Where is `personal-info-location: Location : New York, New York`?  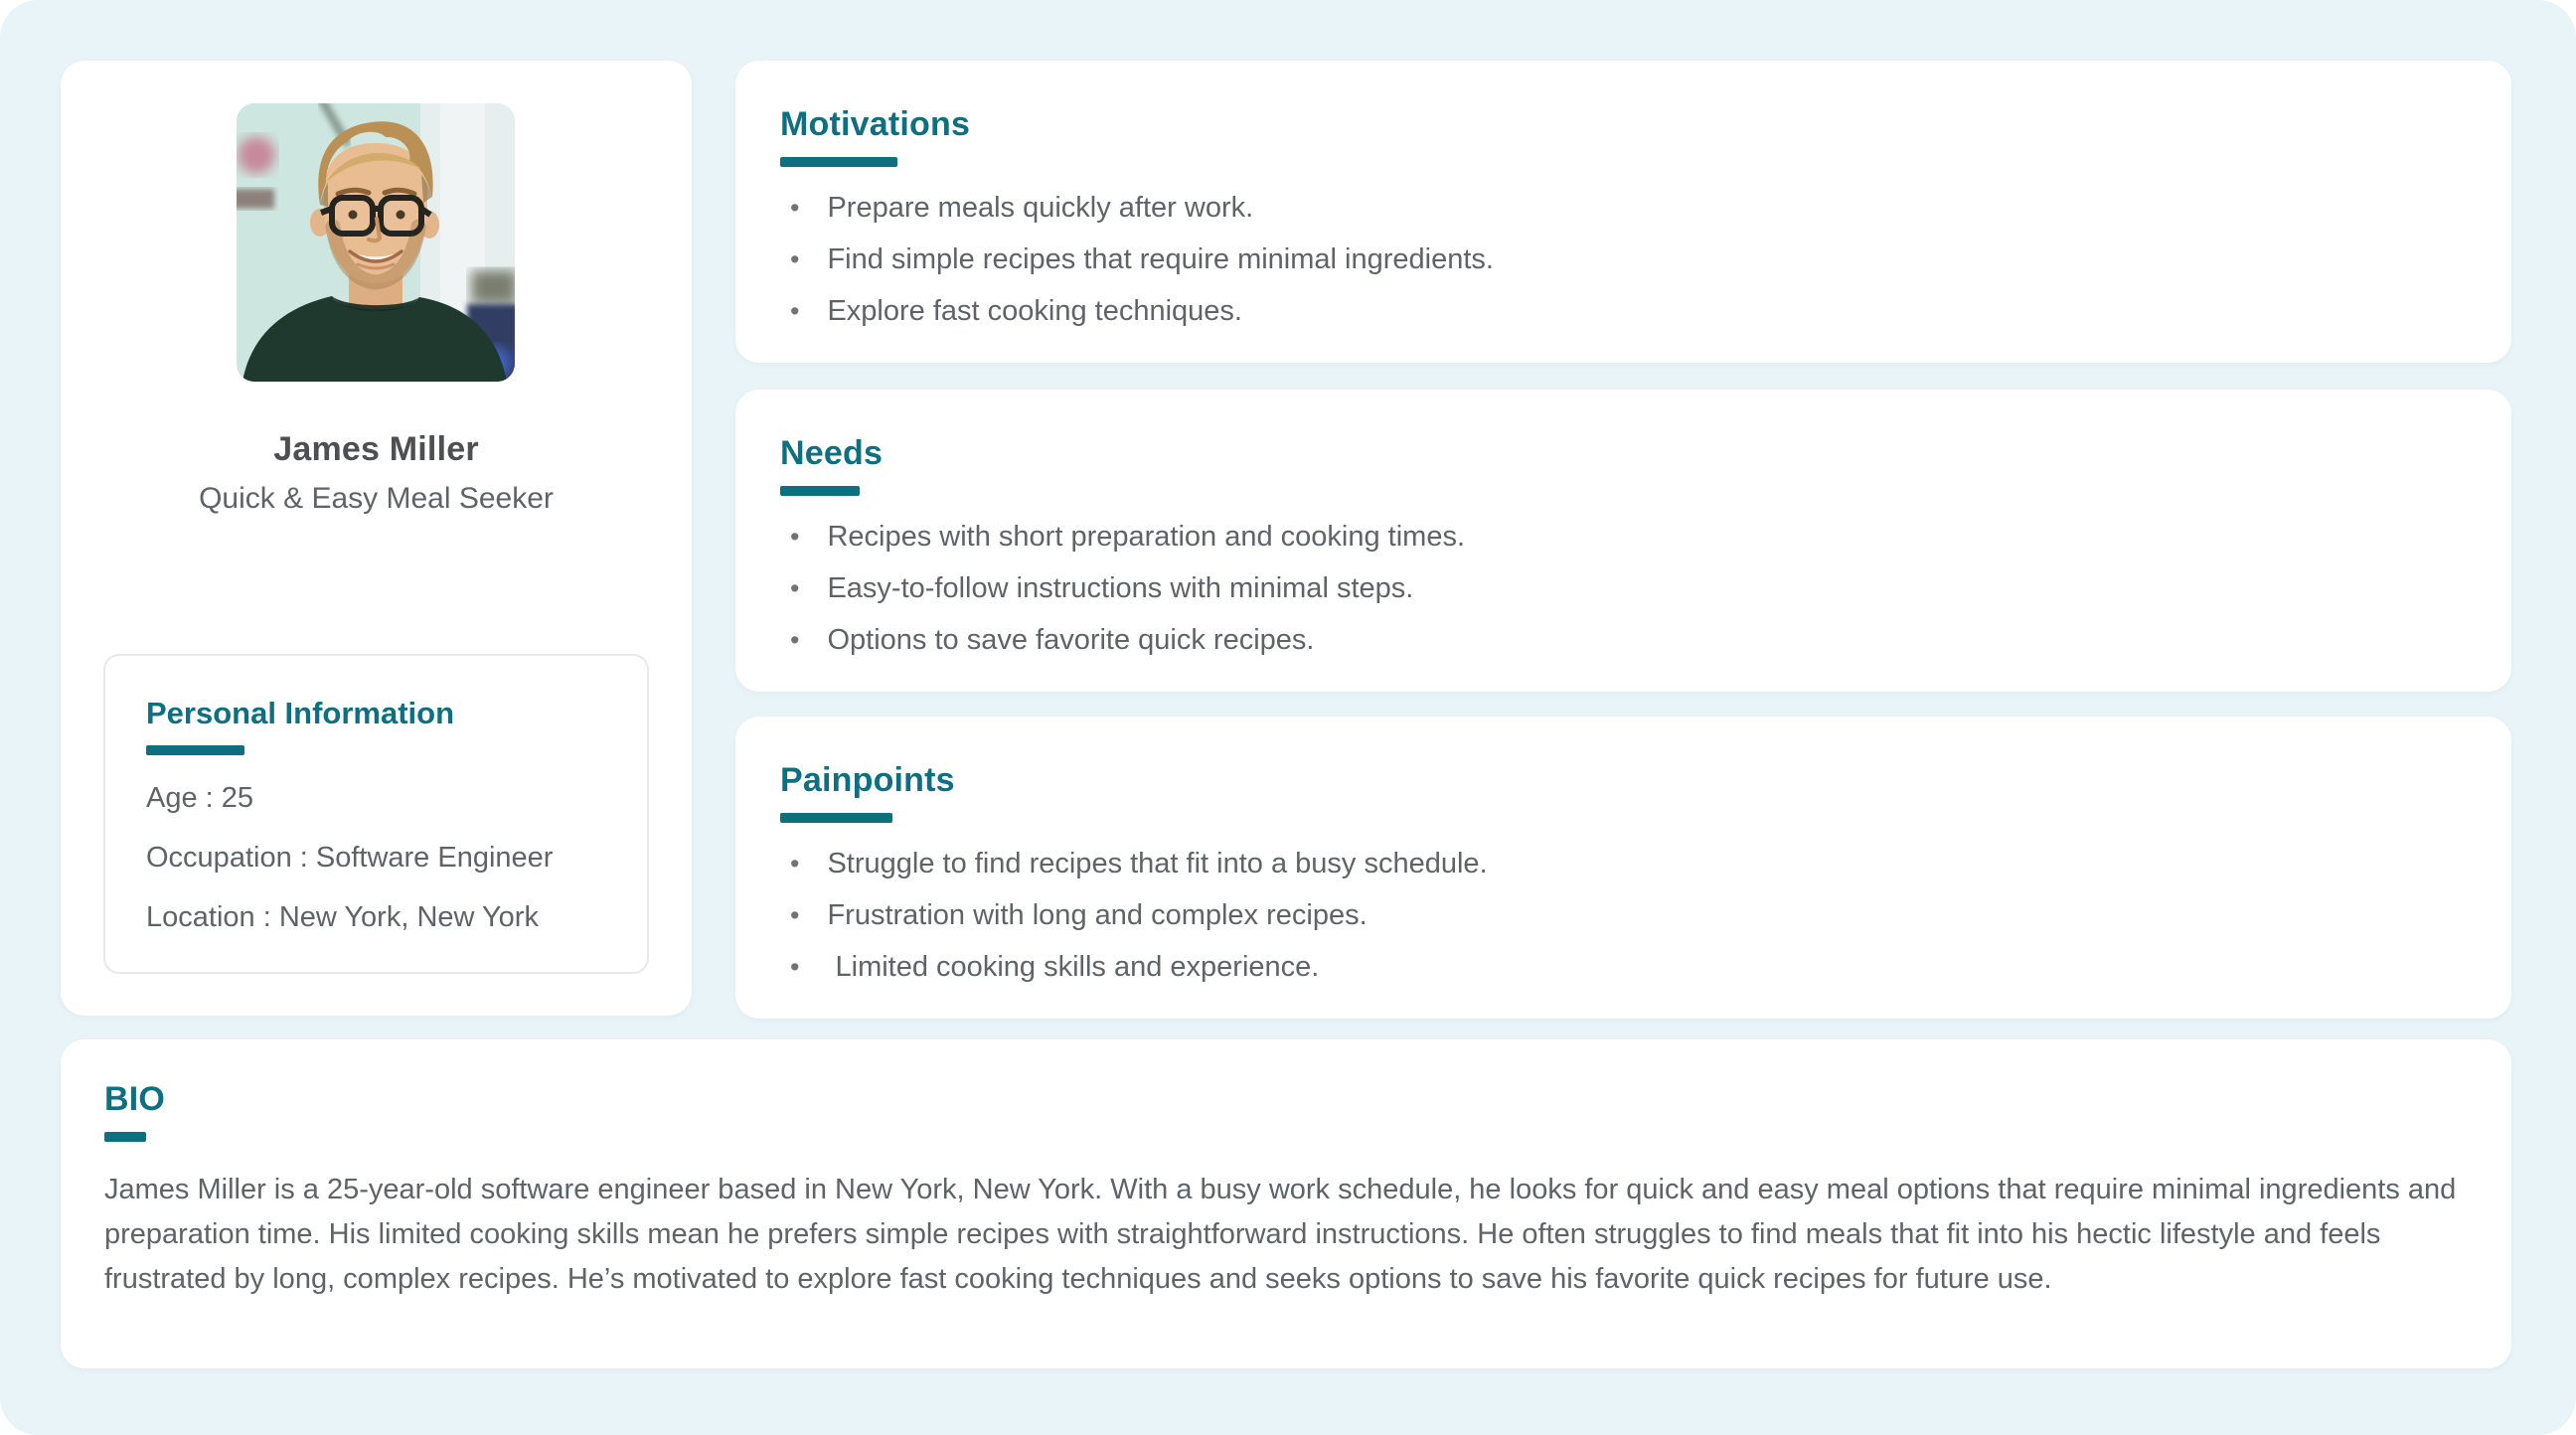
personal-info-location: Location : New York, New York is located at coordinates (342, 917).